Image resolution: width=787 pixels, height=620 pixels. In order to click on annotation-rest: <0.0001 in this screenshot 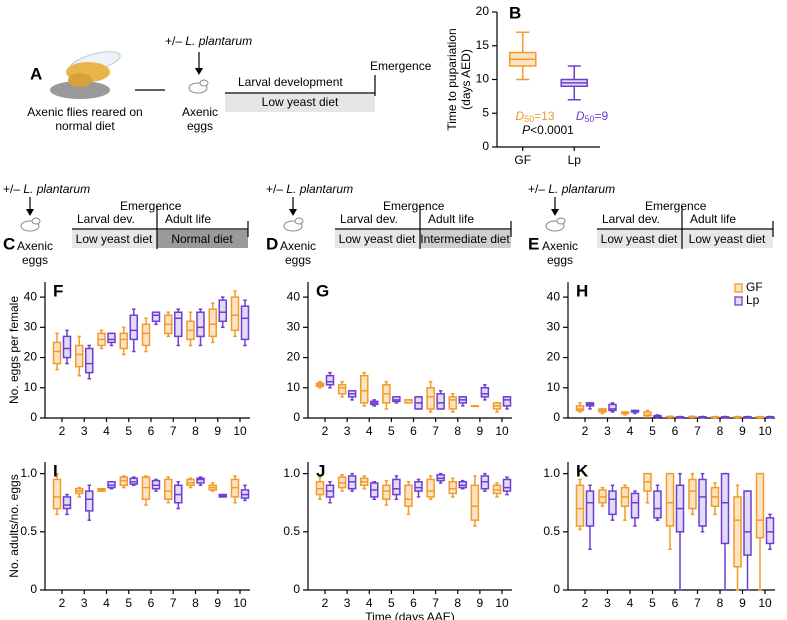, I will do `click(552, 130)`.